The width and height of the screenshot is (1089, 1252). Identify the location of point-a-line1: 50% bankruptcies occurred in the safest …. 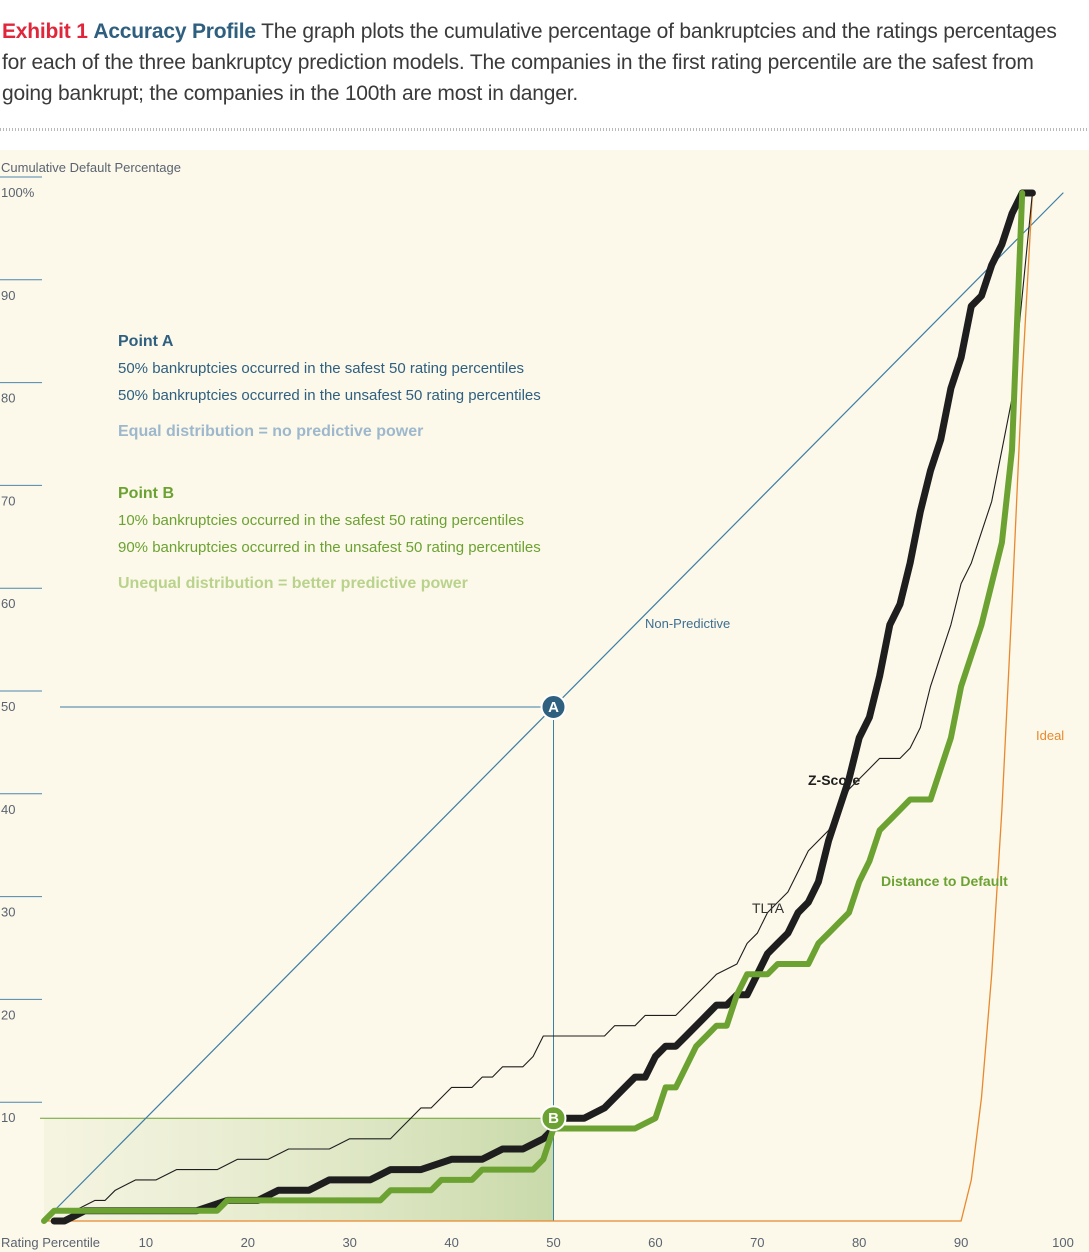
(321, 368).